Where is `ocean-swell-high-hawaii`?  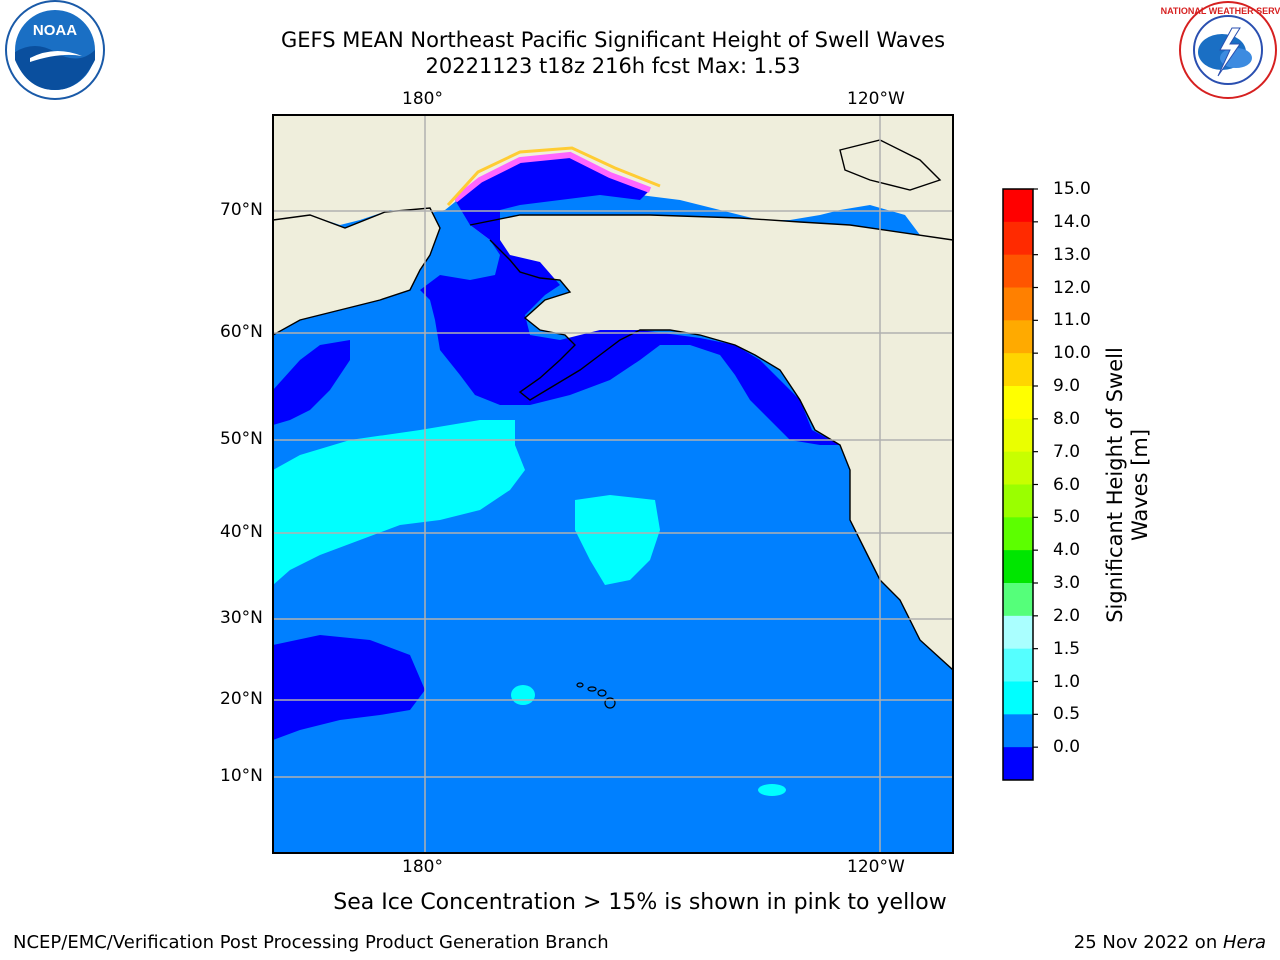 ocean-swell-high-hawaii is located at coordinates (523, 695).